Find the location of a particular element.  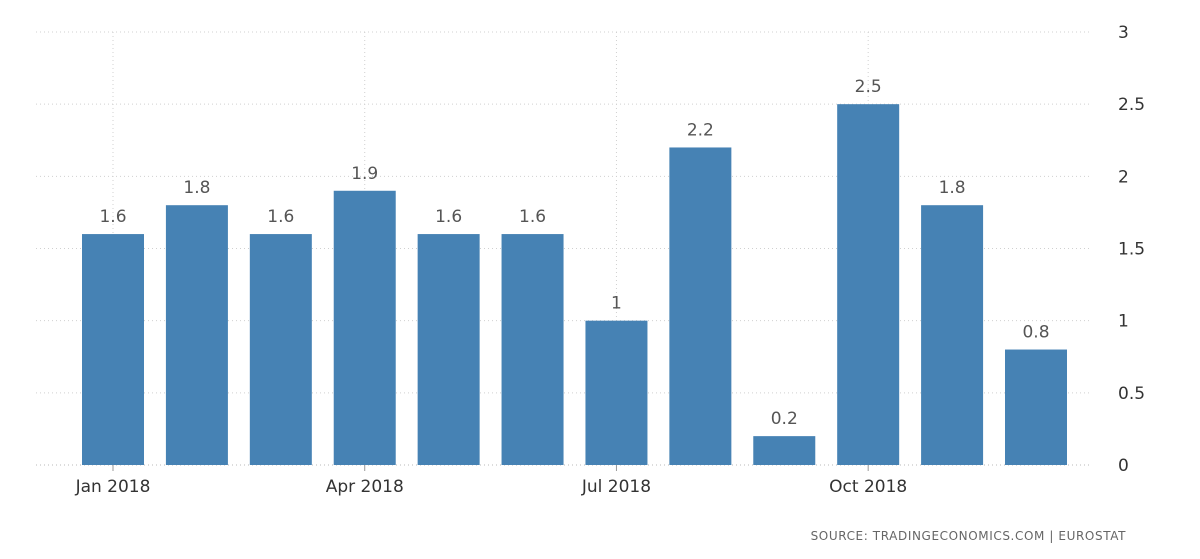

y-tick-label: 1 is located at coordinates (1123, 322).